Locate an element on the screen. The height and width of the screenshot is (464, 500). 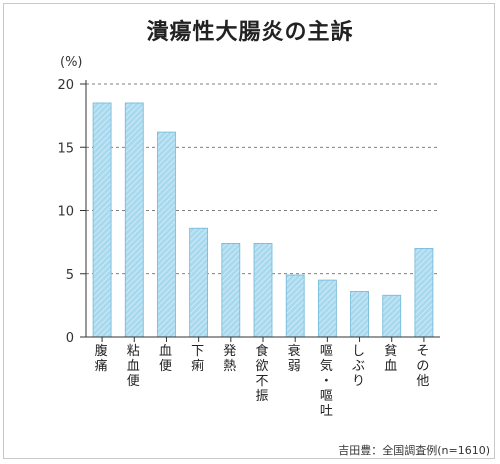
category-label: しぶり is located at coordinates (358, 366).